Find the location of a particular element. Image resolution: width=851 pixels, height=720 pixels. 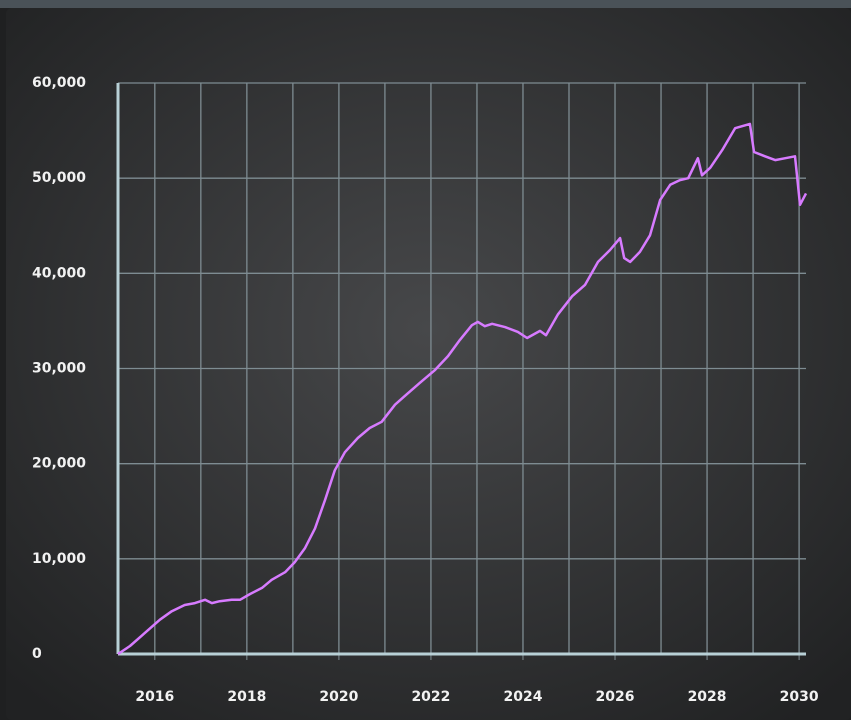

y-tick-label: 0 is located at coordinates (37, 654).